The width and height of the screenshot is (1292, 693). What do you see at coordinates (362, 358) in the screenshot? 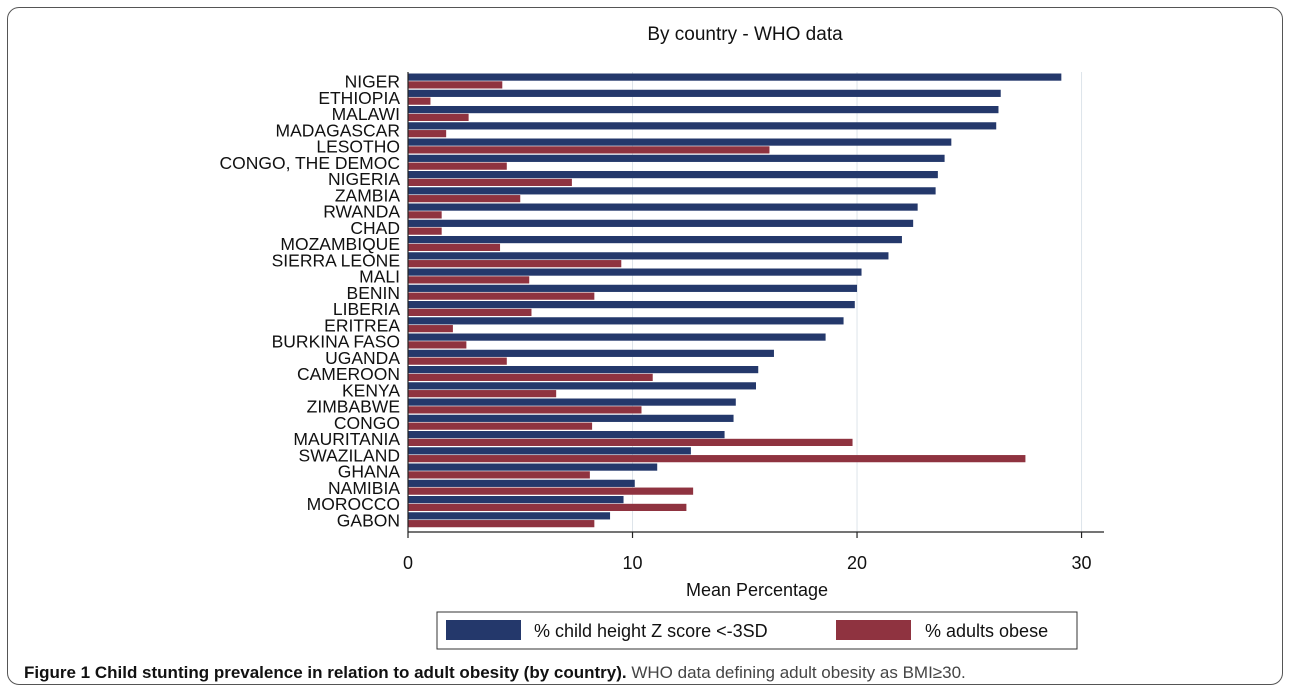
I see `country-label: UGANDA` at bounding box center [362, 358].